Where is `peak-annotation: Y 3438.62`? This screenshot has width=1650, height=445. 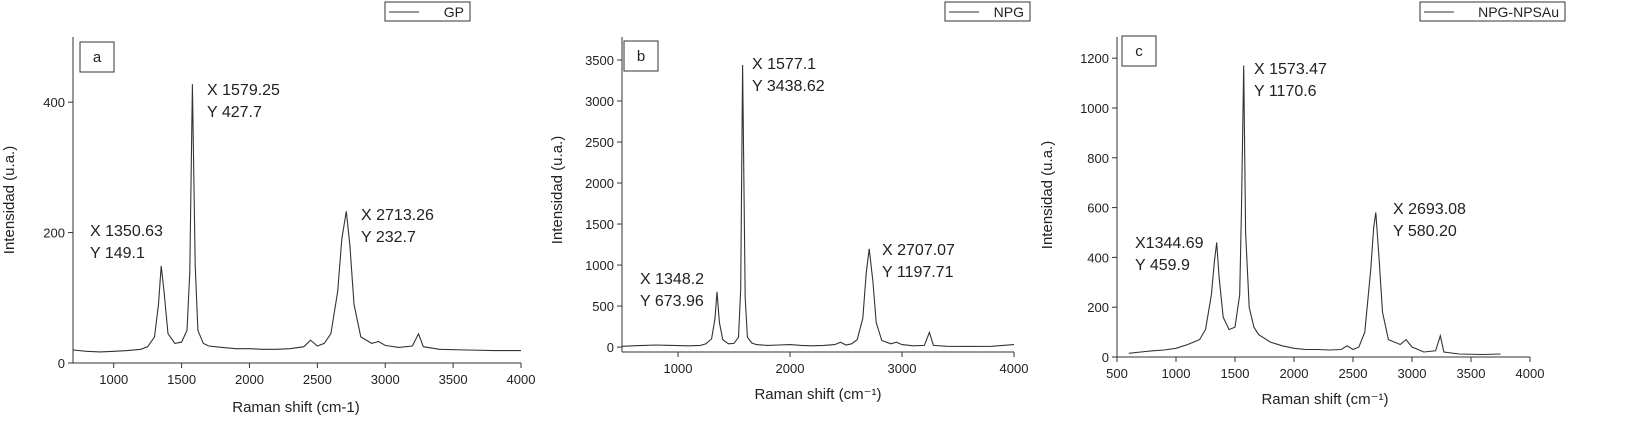 peak-annotation: Y 3438.62 is located at coordinates (788, 86).